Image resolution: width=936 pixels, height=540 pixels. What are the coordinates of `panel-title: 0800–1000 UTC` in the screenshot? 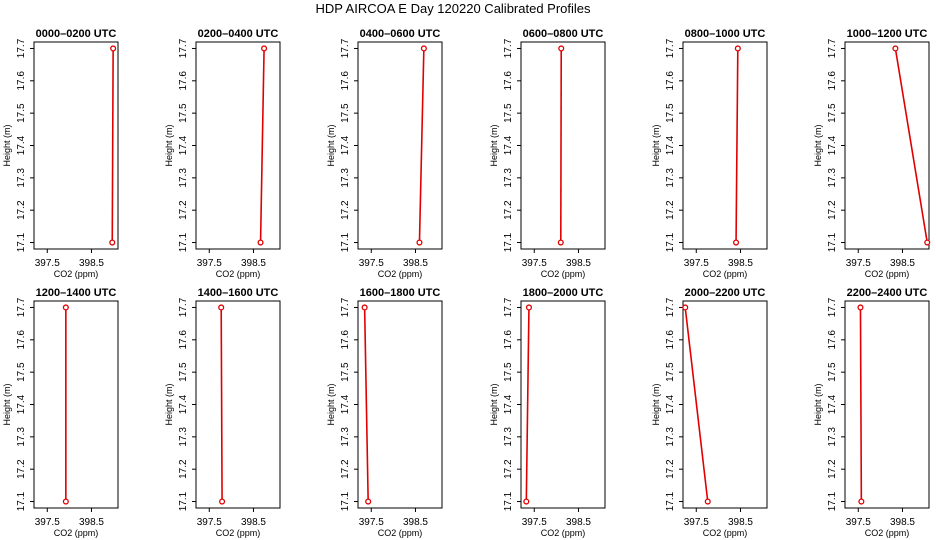 It's located at (725, 34).